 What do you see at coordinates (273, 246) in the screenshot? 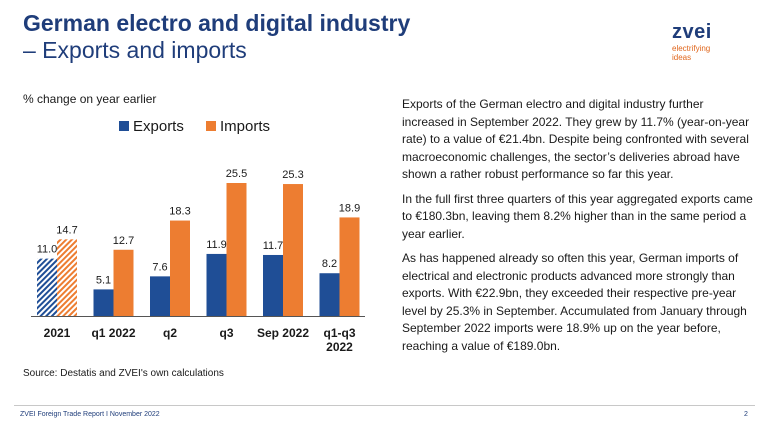
I see `value-label-exports-sep-2022: 11.7` at bounding box center [273, 246].